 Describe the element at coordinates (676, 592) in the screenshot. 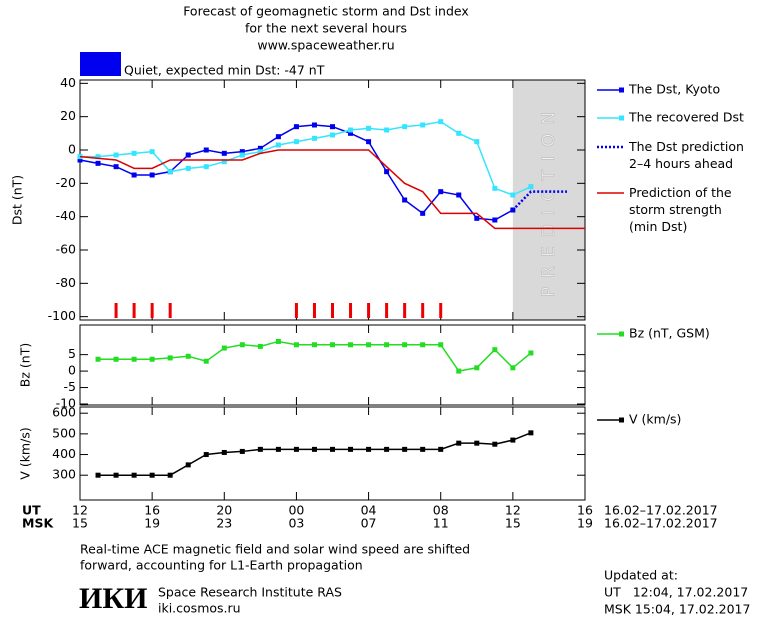

I see `updated-ut: UT 12:04, 17.02.2017` at that location.